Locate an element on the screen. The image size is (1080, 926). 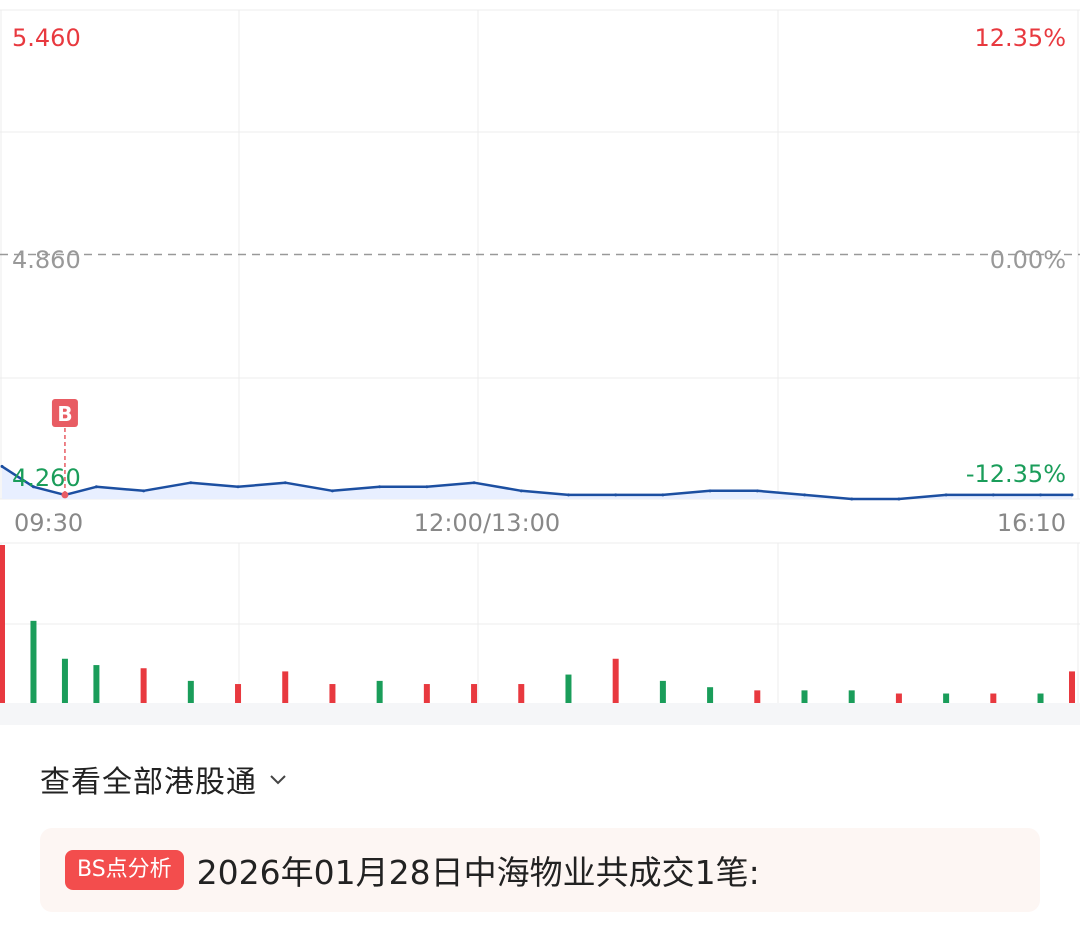
y-axis-top-price: 5.460 is located at coordinates (46, 38).